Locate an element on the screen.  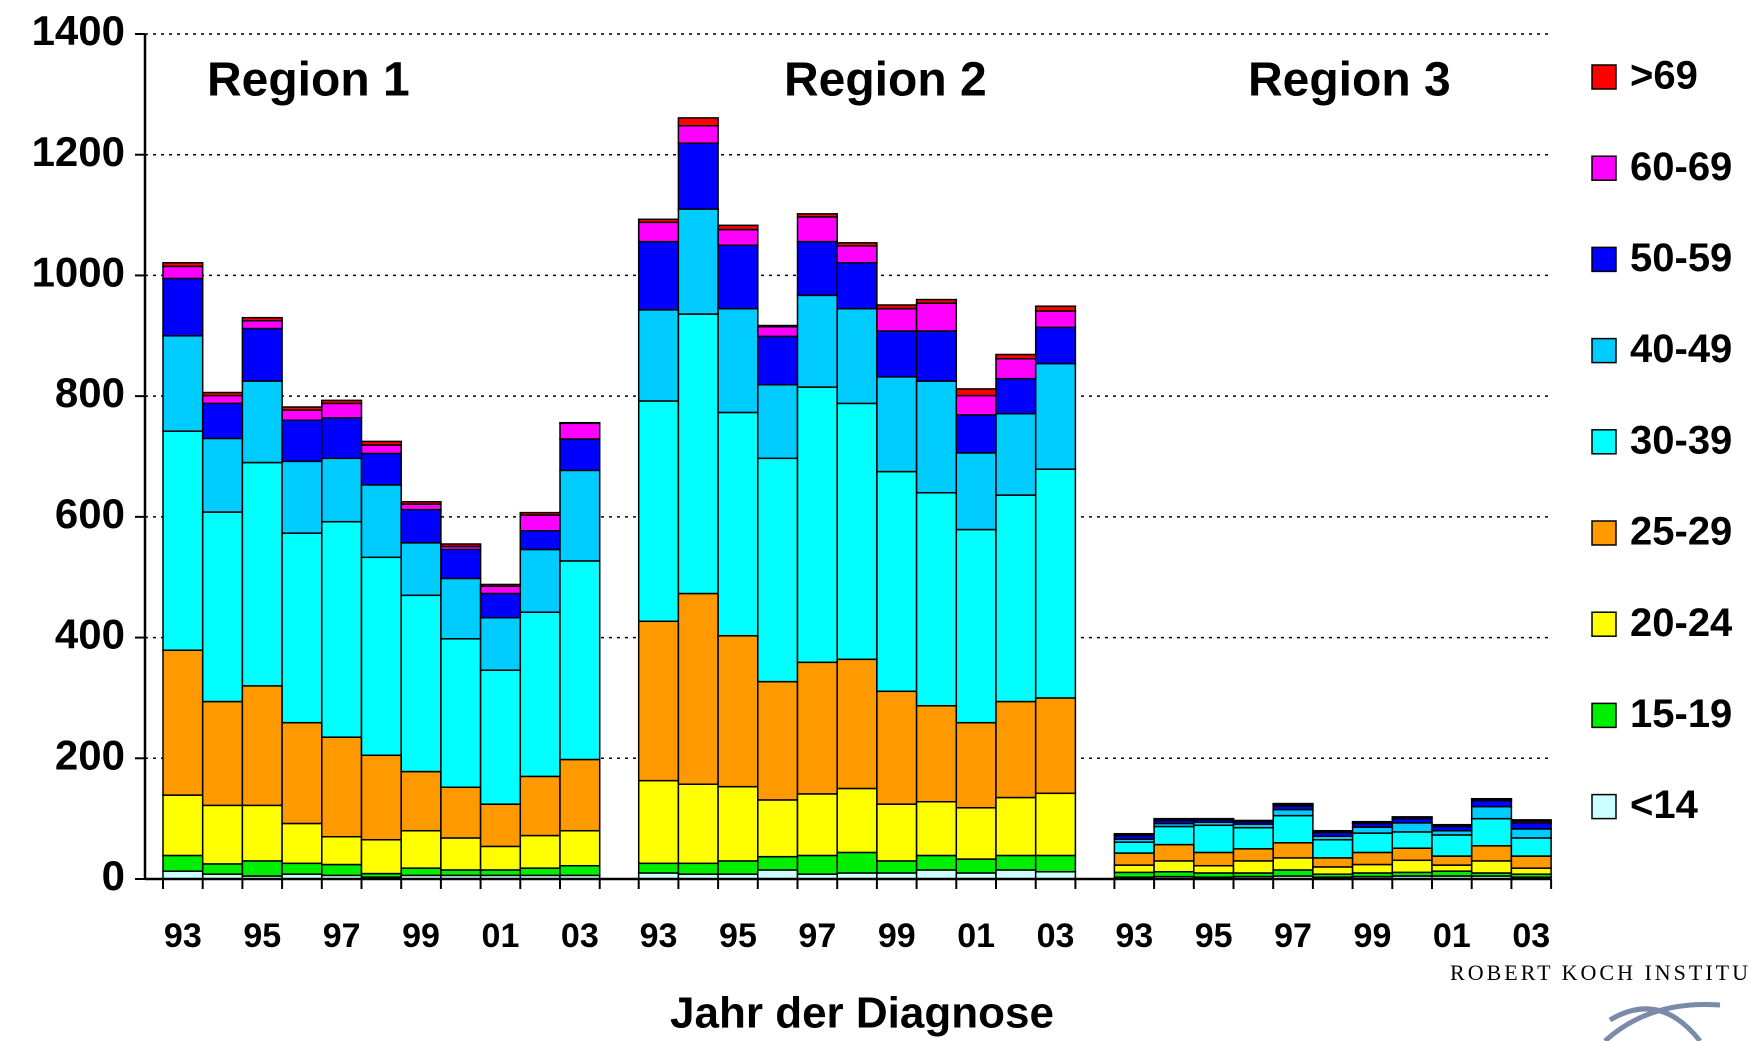
x-tick-label: 93 is located at coordinates (183, 936).